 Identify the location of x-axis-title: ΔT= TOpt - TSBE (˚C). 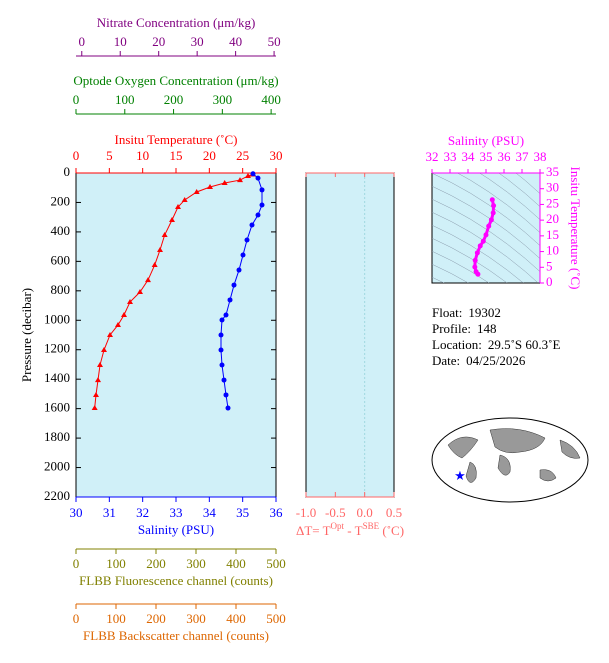
(350, 529).